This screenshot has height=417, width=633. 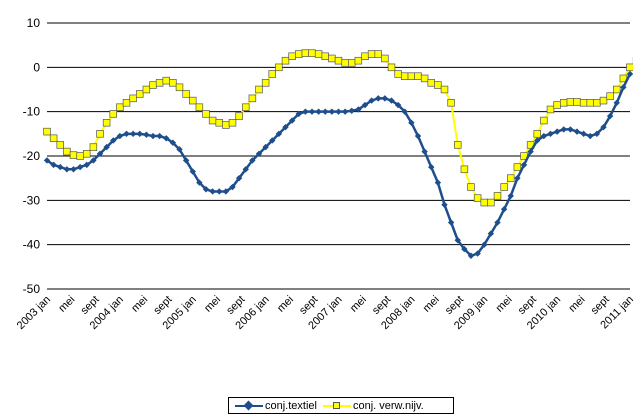 I want to click on y-tick-label: 0, so click(x=36, y=67).